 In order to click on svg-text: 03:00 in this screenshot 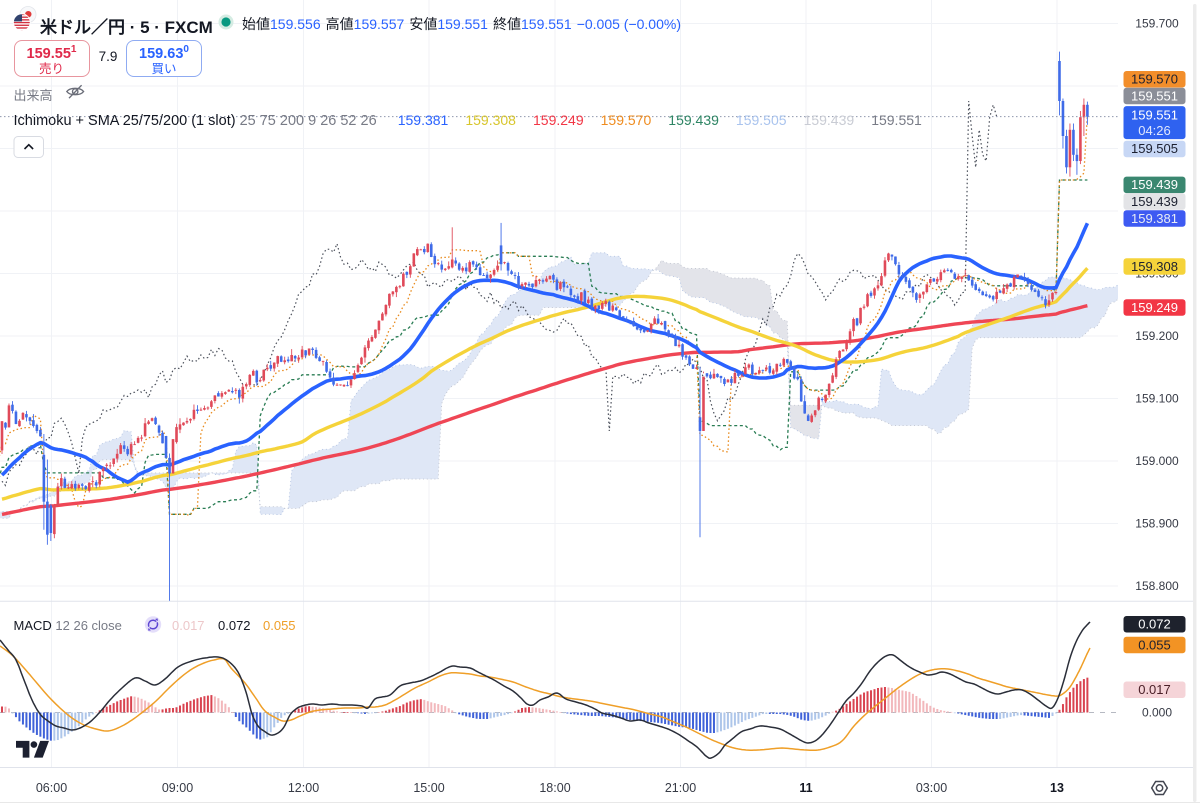, I will do `click(931, 788)`.